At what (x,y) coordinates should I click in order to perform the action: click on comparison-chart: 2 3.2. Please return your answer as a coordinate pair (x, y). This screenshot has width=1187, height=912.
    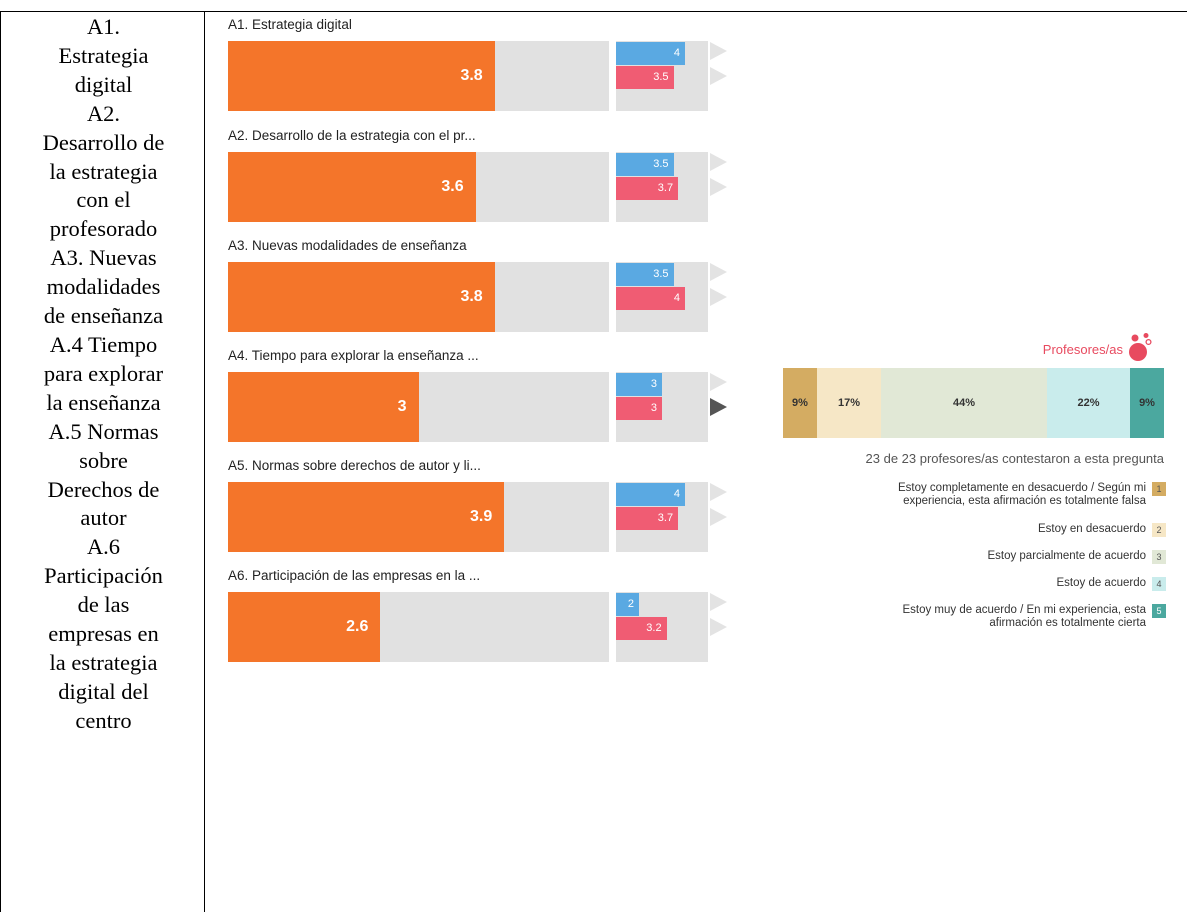
    Looking at the image, I should click on (662, 627).